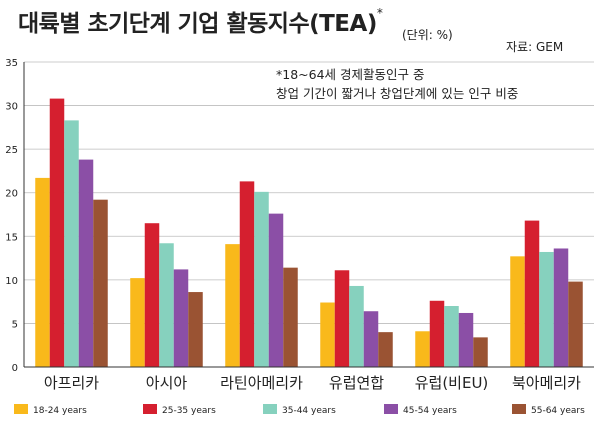 The width and height of the screenshot is (600, 422). What do you see at coordinates (350, 74) in the screenshot?
I see `annotation-line: *18~64세 경제활동인구 중` at bounding box center [350, 74].